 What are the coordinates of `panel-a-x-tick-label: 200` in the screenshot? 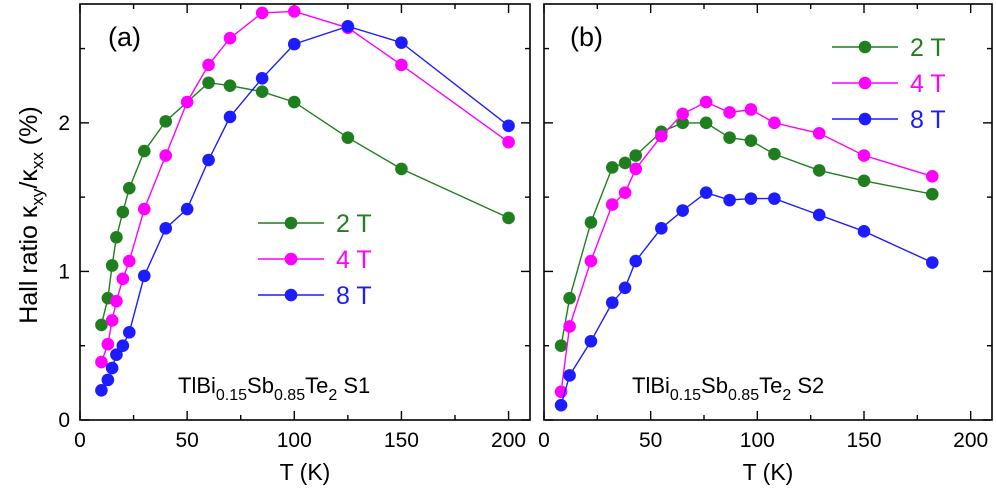 It's located at (508, 440).